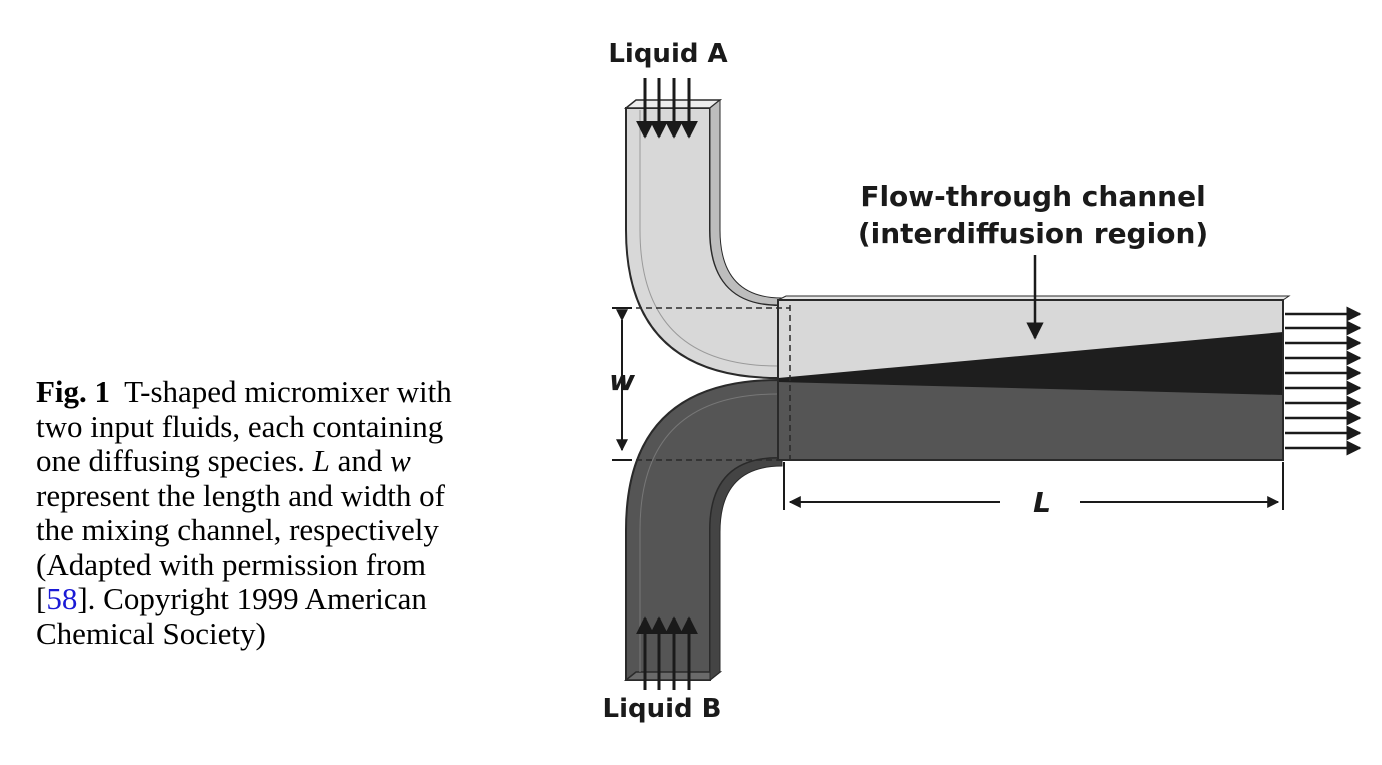 Image resolution: width=1382 pixels, height=765 pixels. I want to click on liquid-a-label: Liquid A, so click(667, 54).